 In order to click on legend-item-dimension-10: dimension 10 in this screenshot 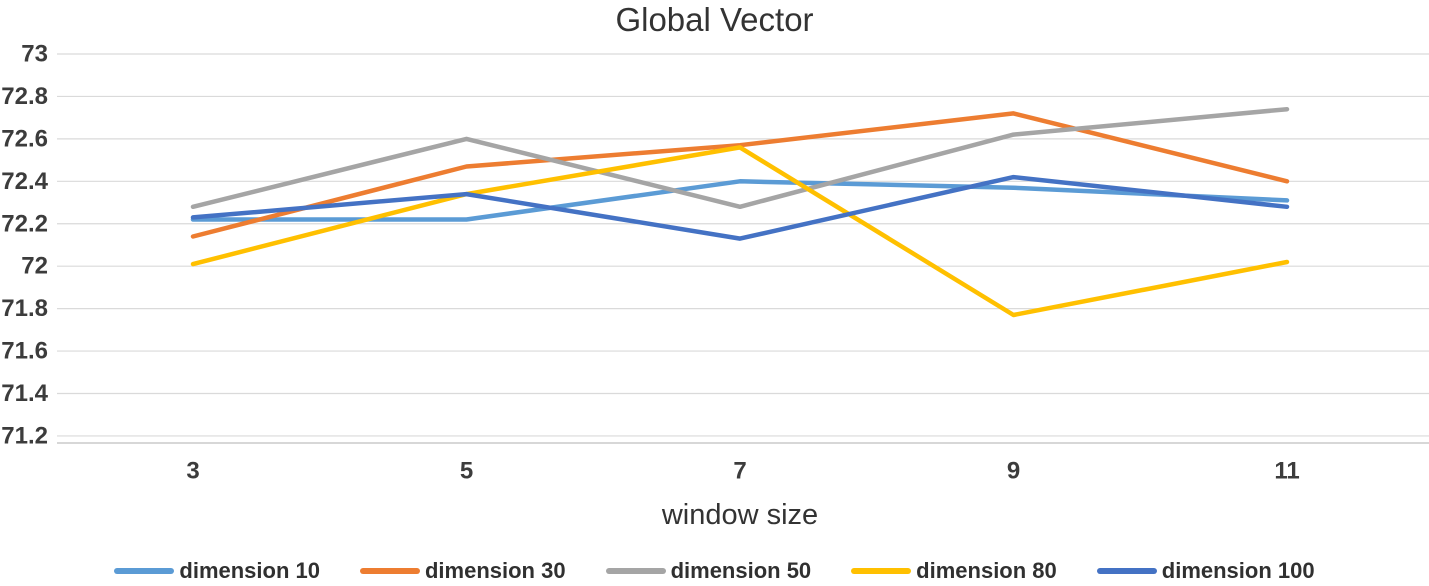, I will do `click(217, 571)`.